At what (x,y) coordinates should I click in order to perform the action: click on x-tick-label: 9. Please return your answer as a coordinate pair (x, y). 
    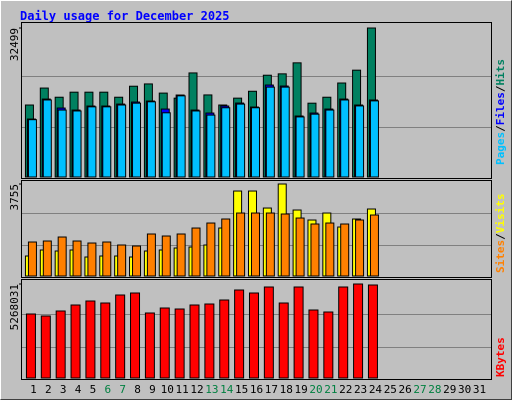
    Looking at the image, I should click on (152, 389).